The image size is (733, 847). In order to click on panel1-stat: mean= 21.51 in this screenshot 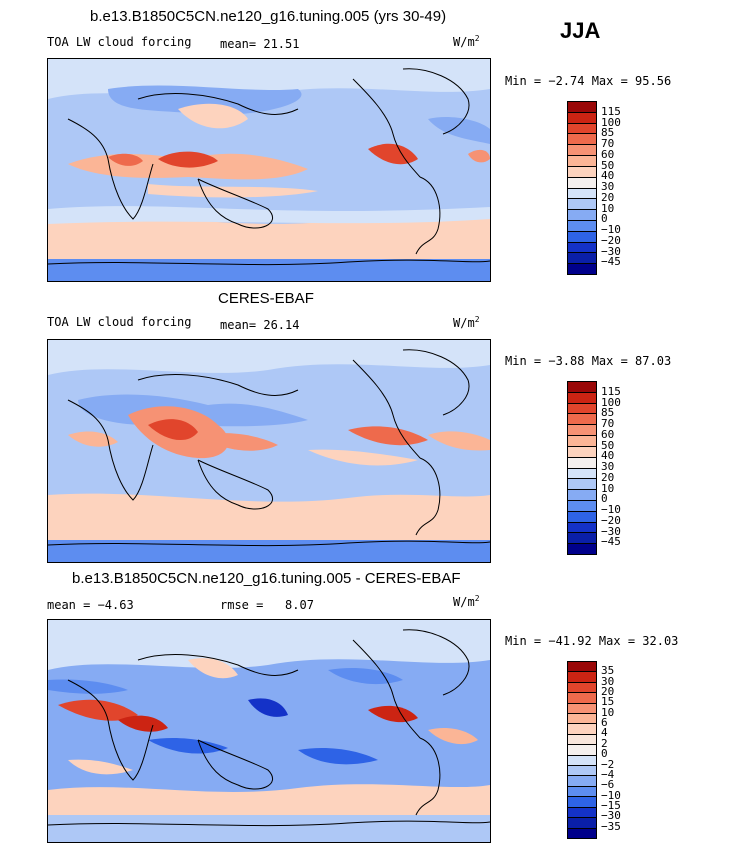, I will do `click(259, 44)`.